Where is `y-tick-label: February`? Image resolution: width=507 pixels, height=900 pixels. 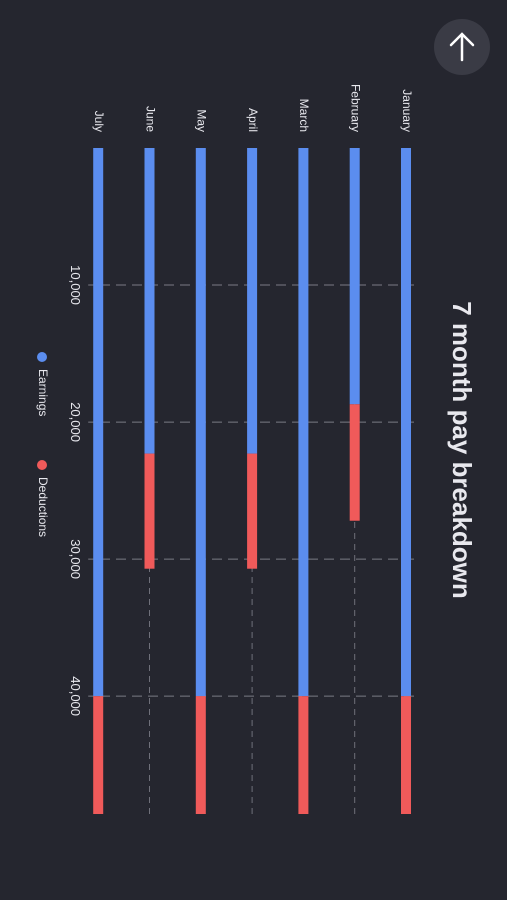
y-tick-label: February is located at coordinates (356, 108).